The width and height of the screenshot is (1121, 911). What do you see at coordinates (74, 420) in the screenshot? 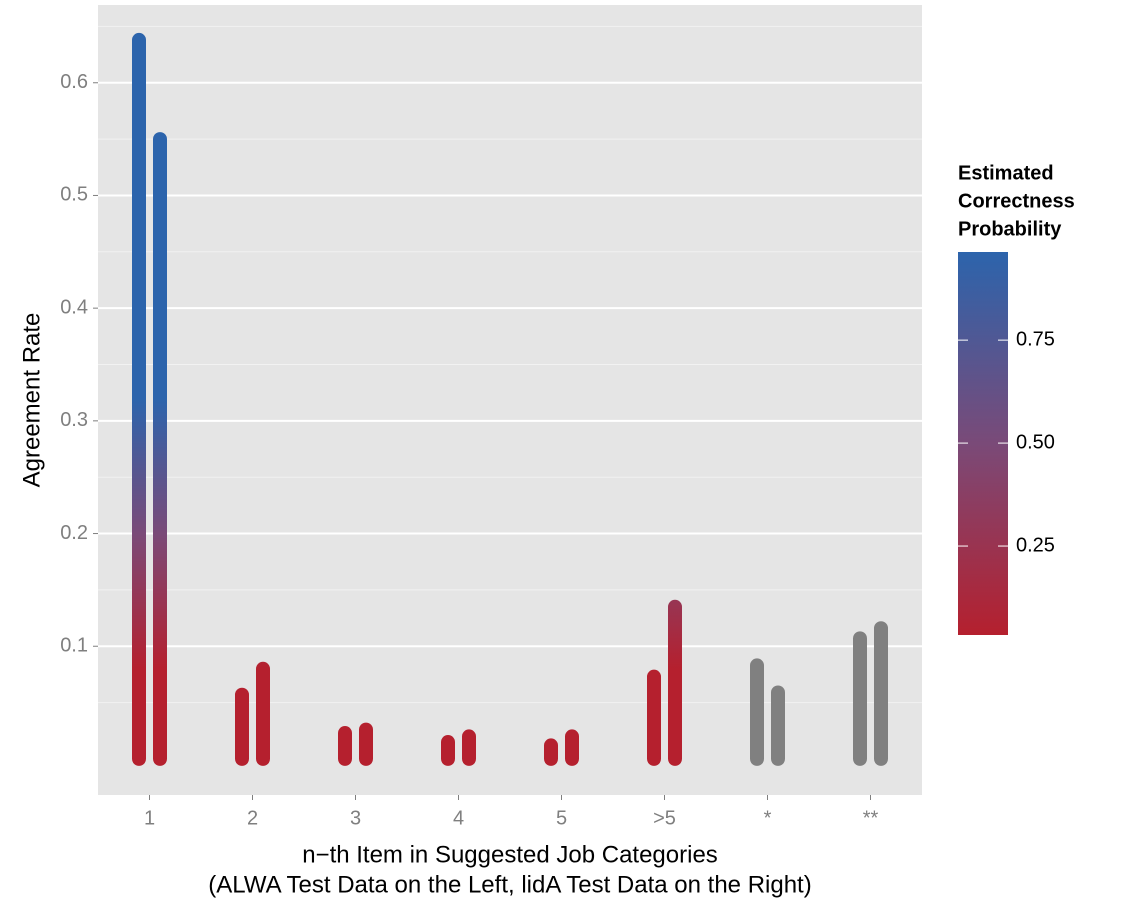
I see `y-tick-label: 0.3` at bounding box center [74, 420].